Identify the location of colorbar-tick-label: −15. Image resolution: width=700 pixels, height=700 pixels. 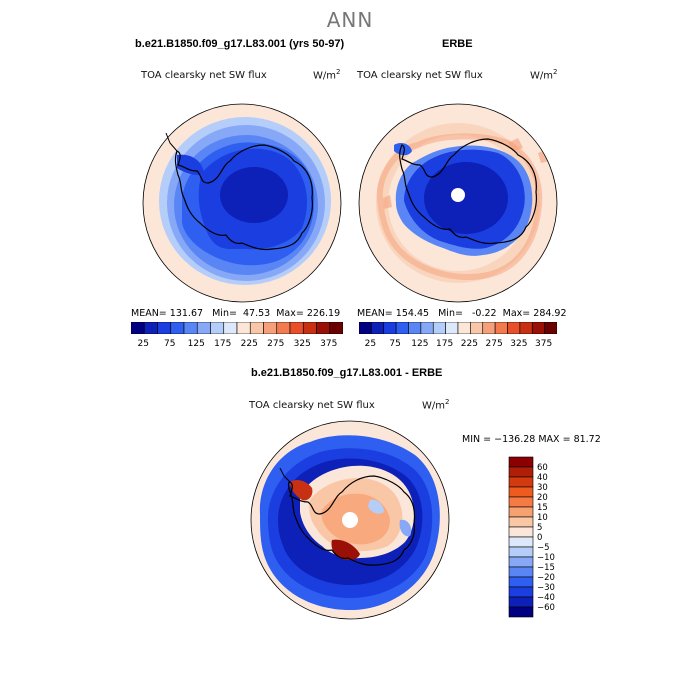
(546, 568).